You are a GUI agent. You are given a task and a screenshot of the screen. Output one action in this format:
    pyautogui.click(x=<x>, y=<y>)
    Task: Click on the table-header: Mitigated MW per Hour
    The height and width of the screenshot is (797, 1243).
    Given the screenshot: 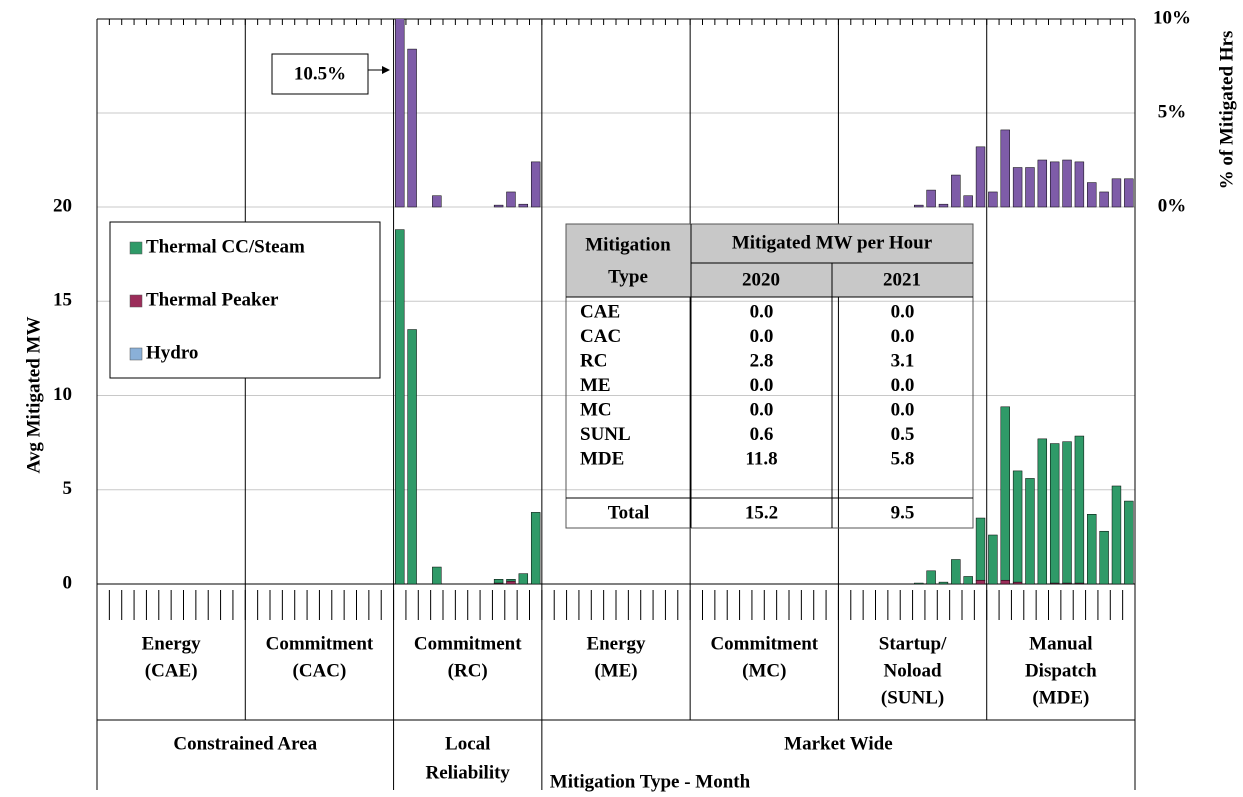 What is the action you would take?
    pyautogui.click(x=832, y=242)
    